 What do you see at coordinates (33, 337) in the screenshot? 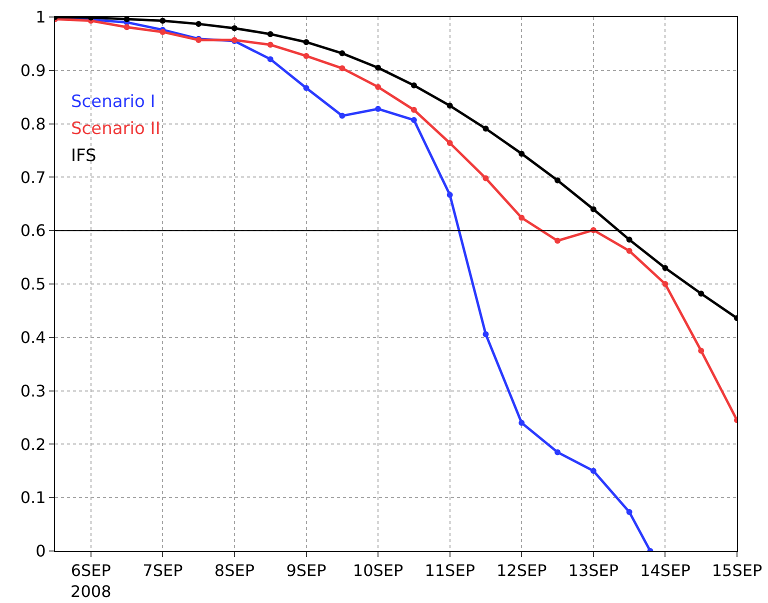
I see `y-tick-label: 0.4` at bounding box center [33, 337].